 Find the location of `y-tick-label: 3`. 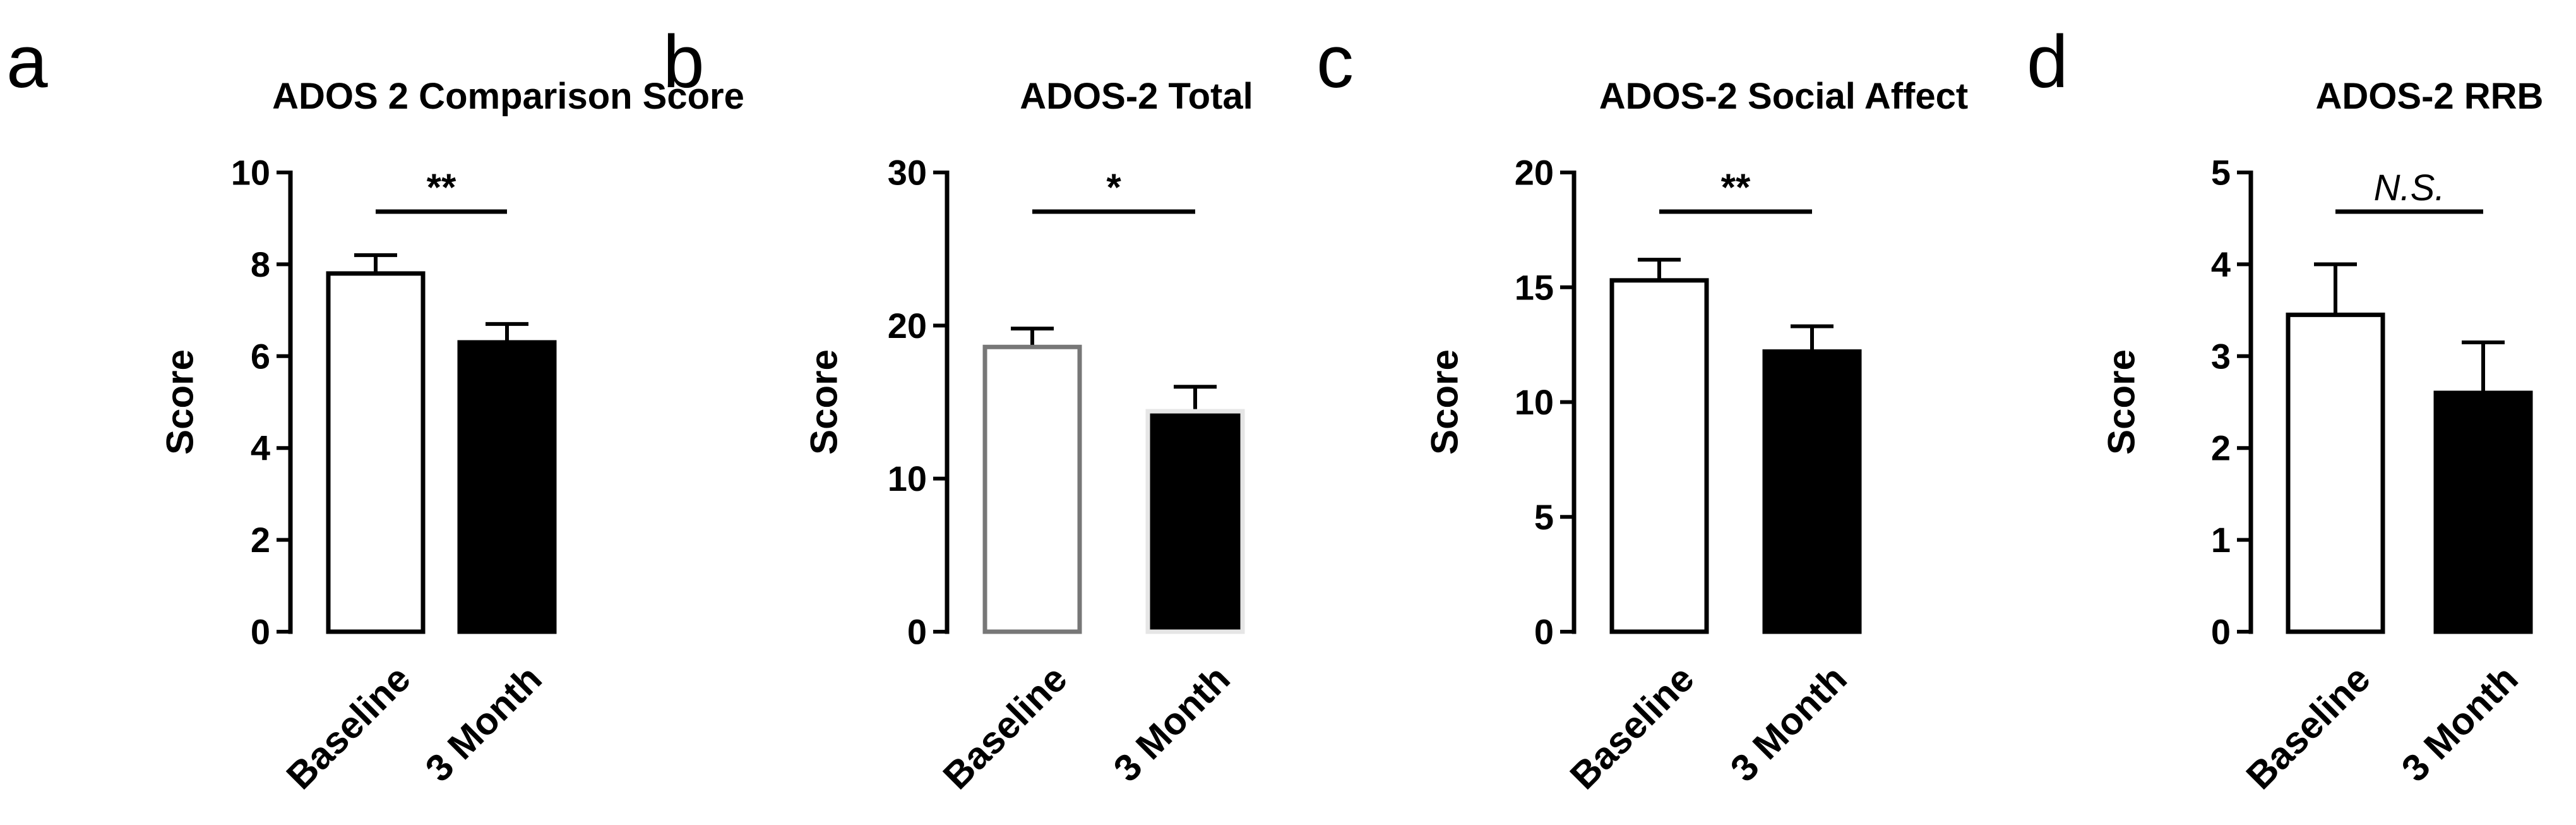

y-tick-label: 3 is located at coordinates (2221, 356).